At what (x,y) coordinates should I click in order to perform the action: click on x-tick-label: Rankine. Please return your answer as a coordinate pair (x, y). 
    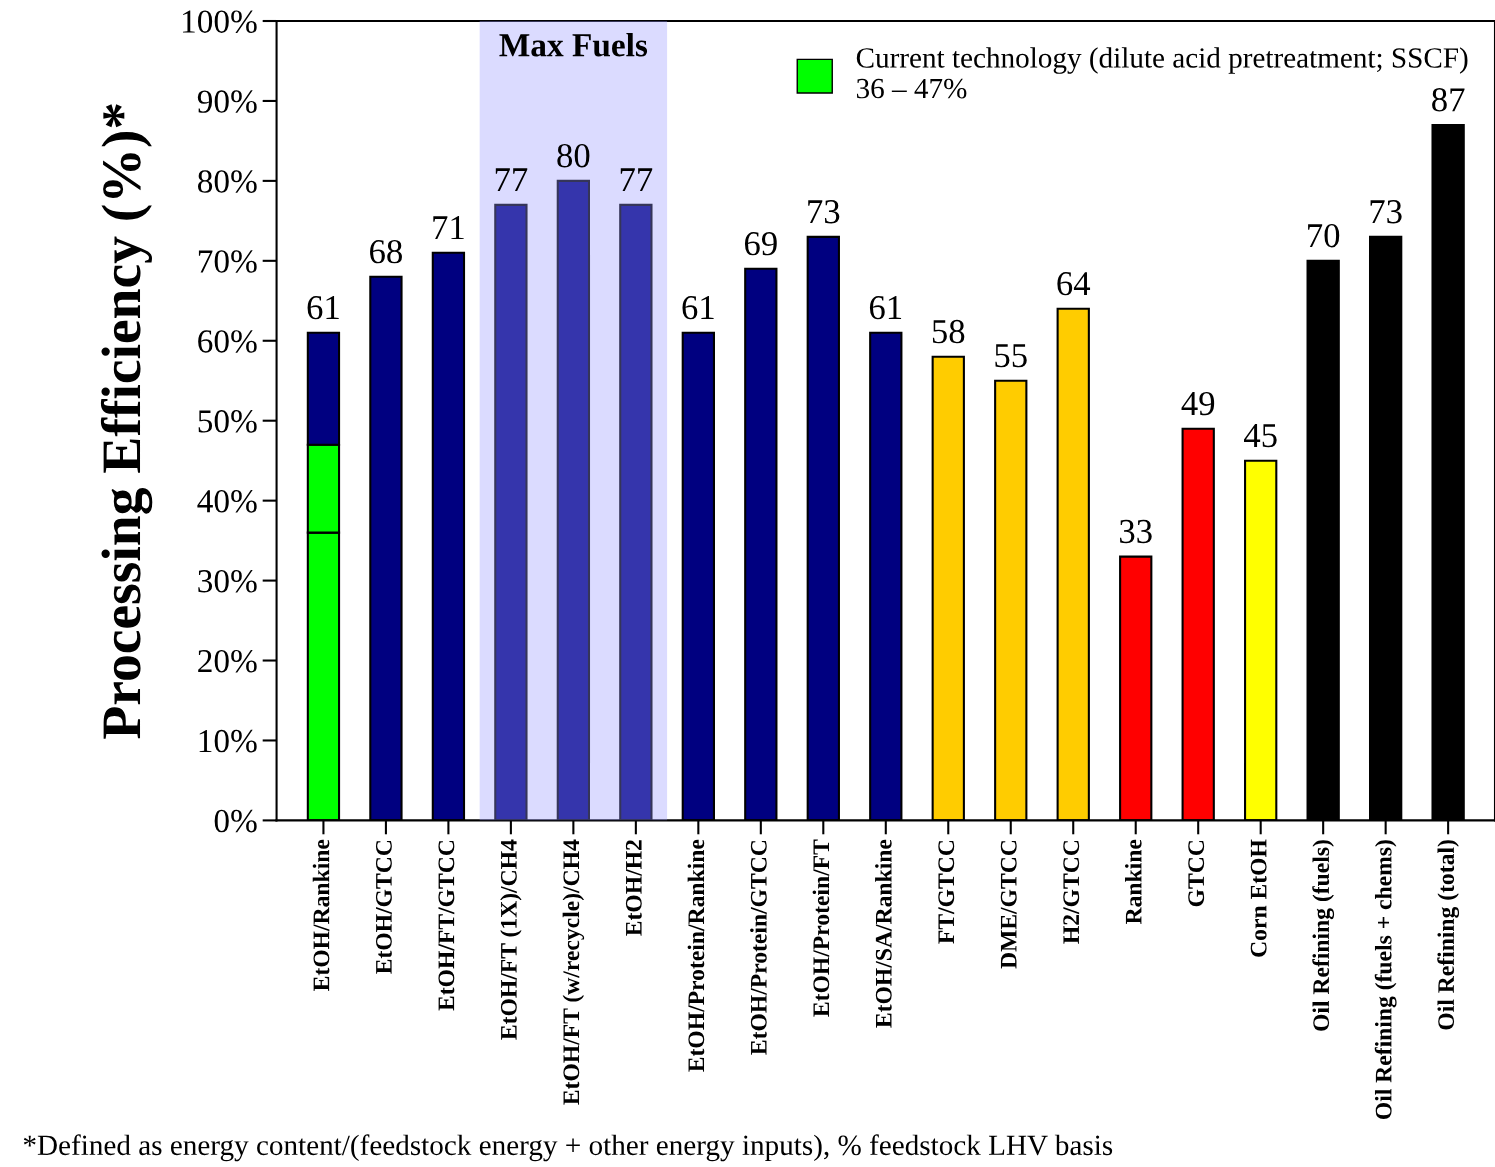
    Looking at the image, I should click on (1133, 882).